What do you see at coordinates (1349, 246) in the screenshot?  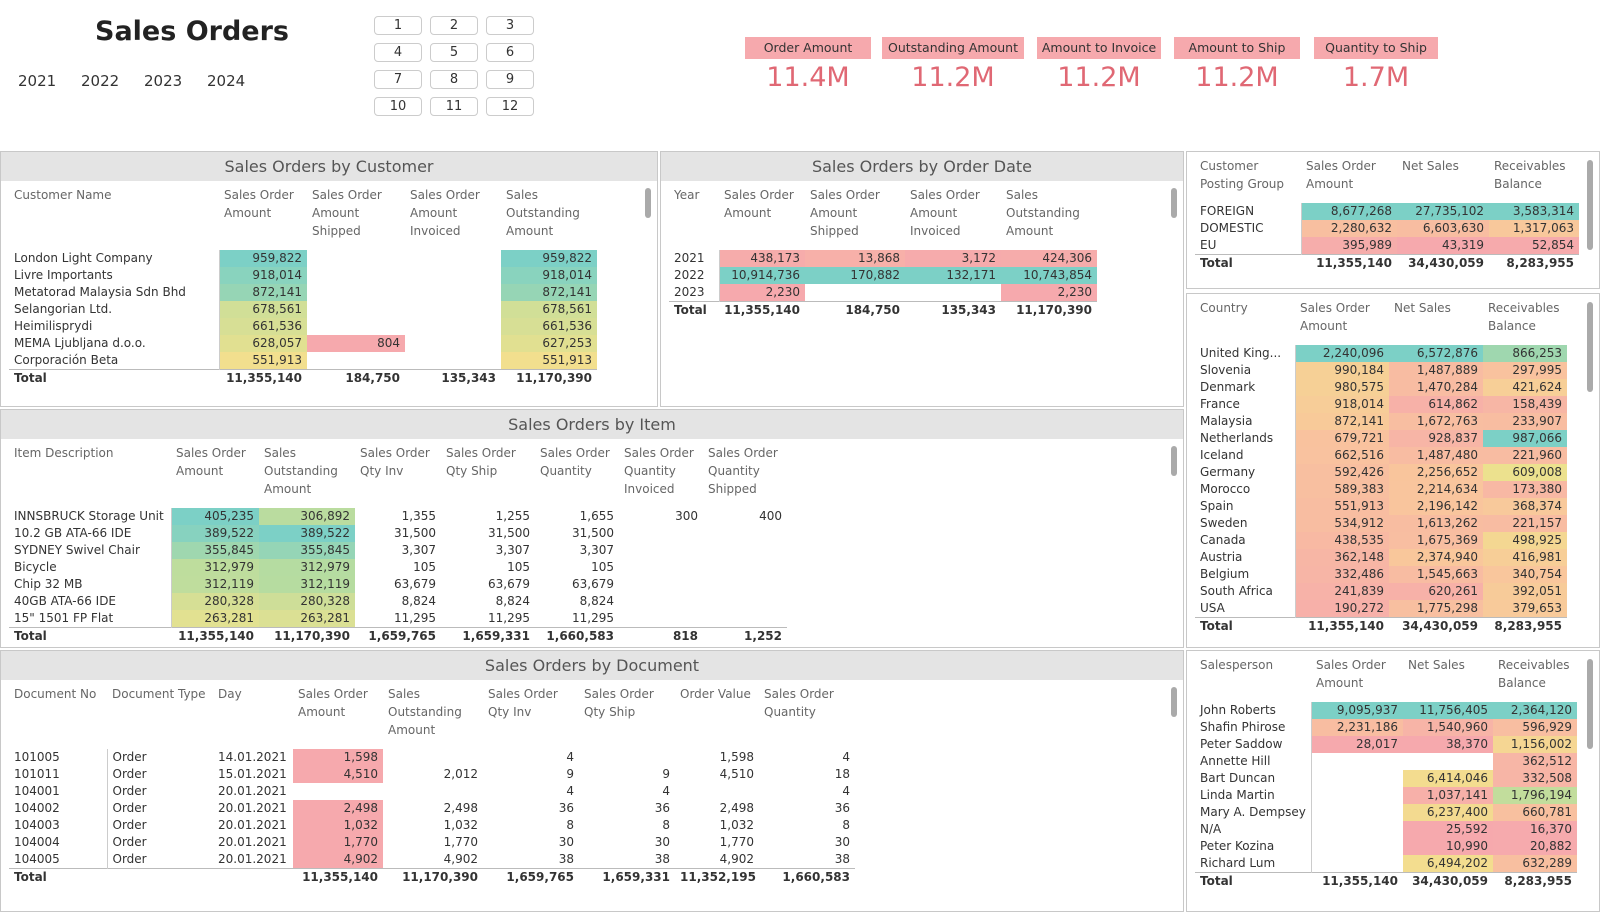 I see `table-cell: 395,989` at bounding box center [1349, 246].